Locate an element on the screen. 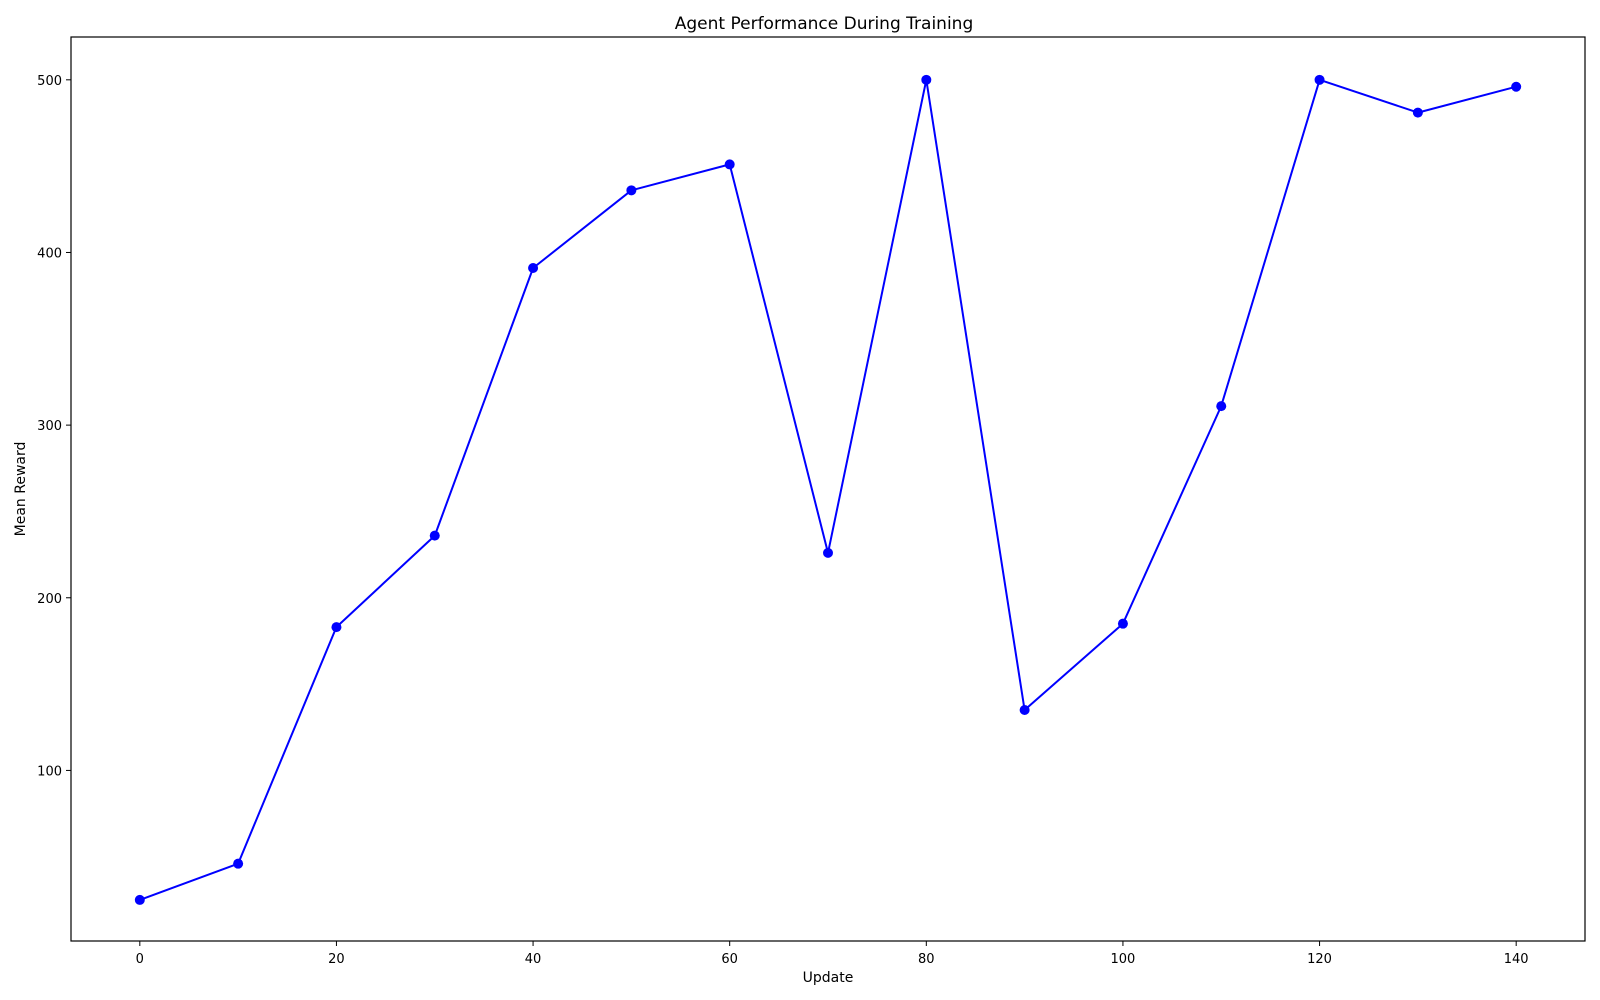 The image size is (1600, 1000). x-axis-label: Update is located at coordinates (828, 978).